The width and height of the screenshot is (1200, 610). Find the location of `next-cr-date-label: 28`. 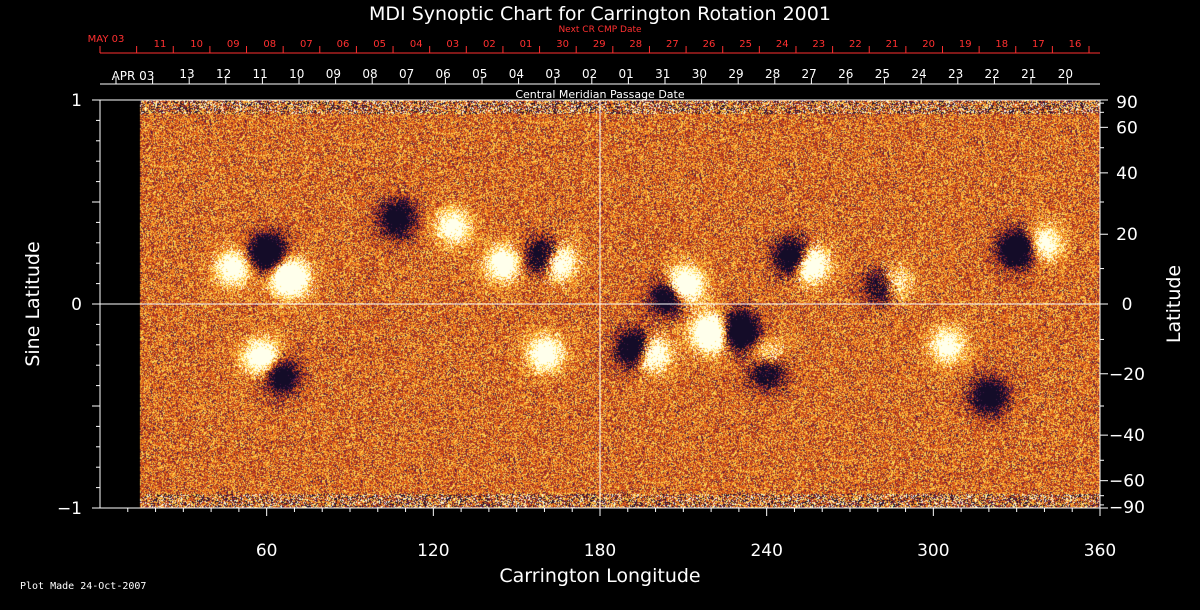

next-cr-date-label: 28 is located at coordinates (635, 44).